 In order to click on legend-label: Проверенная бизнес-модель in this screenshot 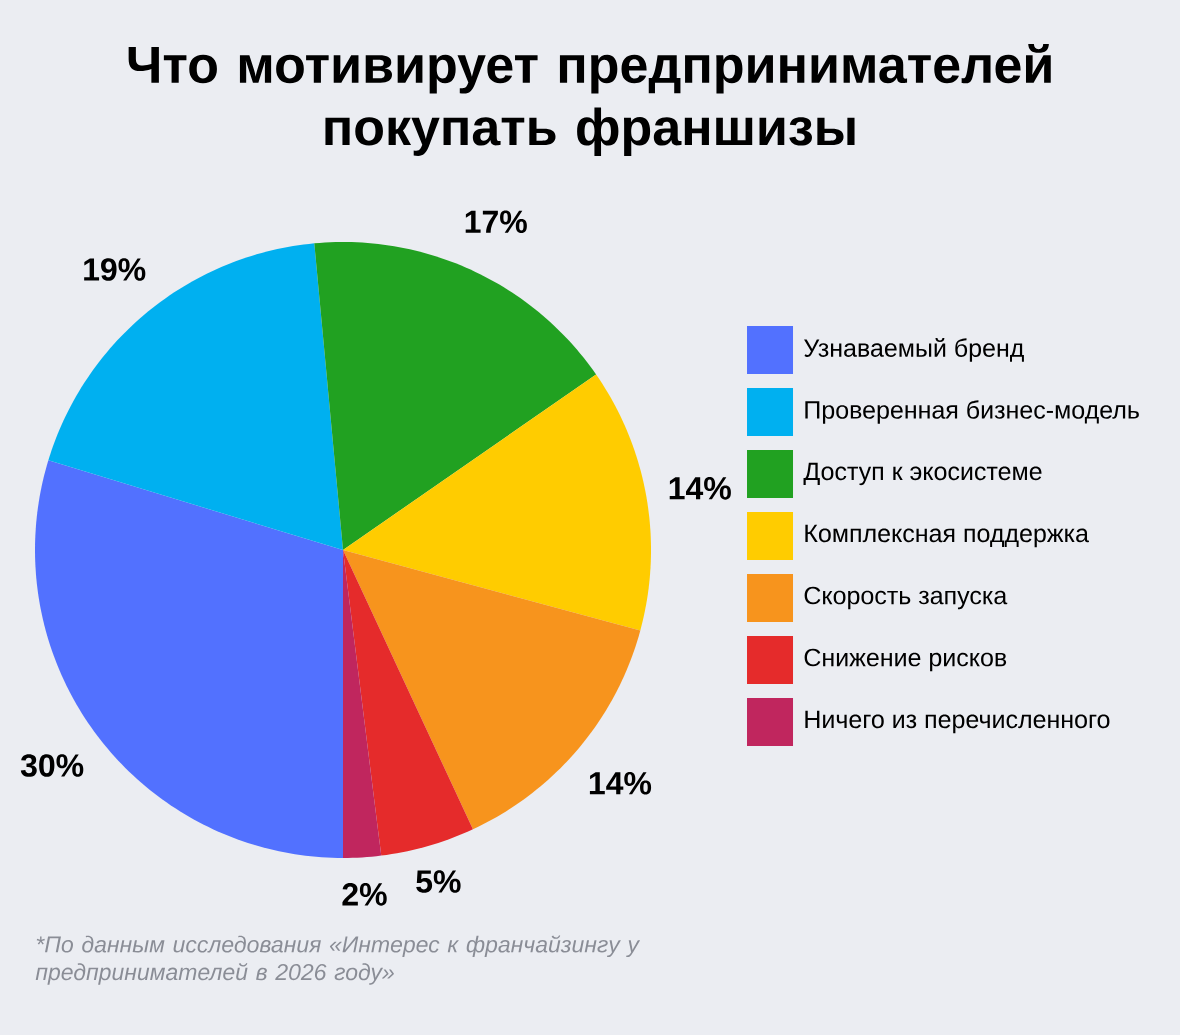, I will do `click(972, 412)`.